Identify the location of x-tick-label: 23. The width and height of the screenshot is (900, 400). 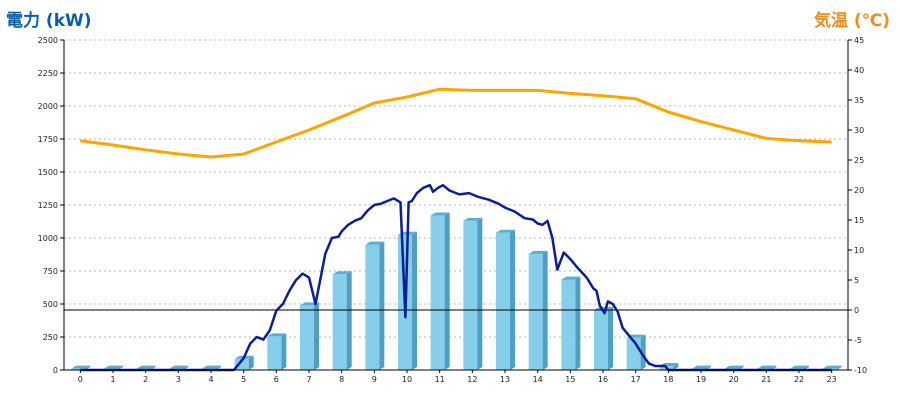
(832, 379).